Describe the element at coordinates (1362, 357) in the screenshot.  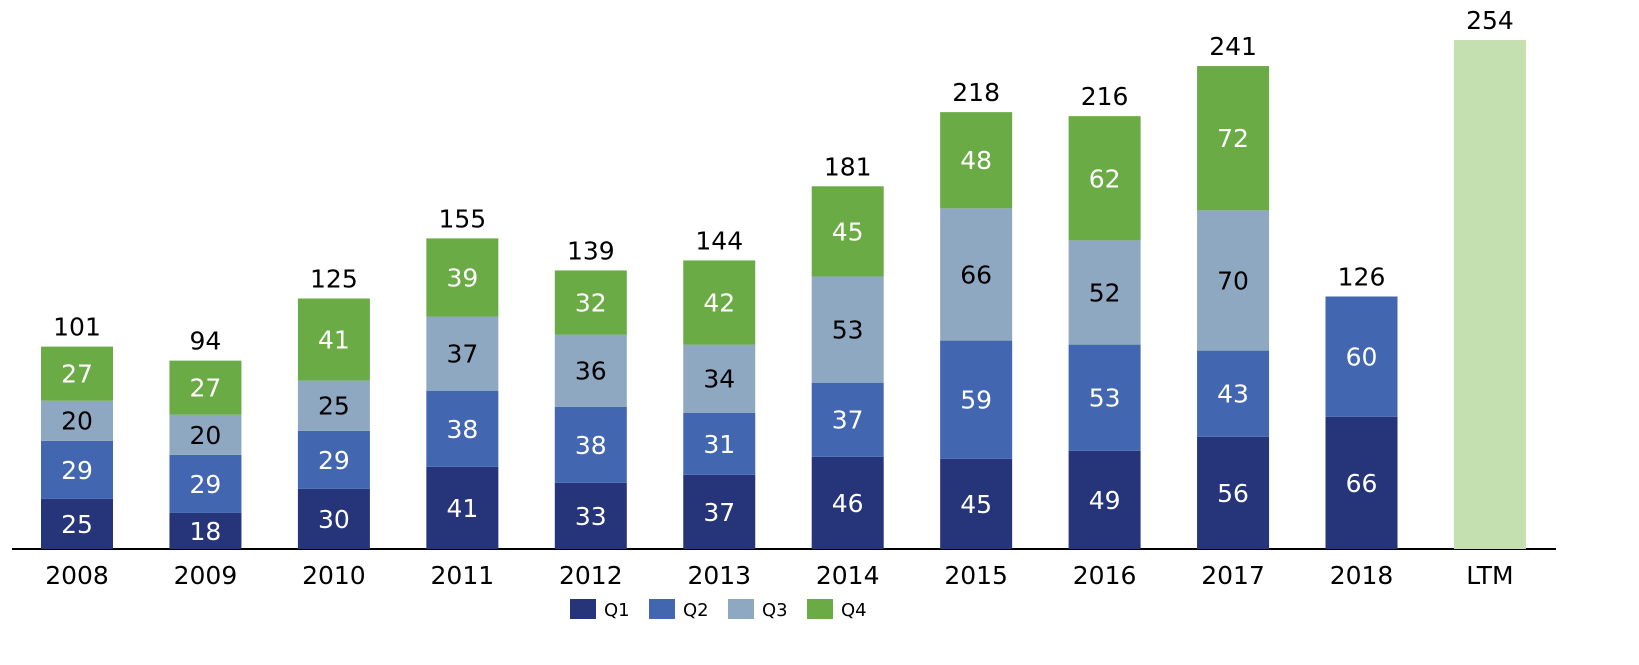
I see `segment-label: 60` at that location.